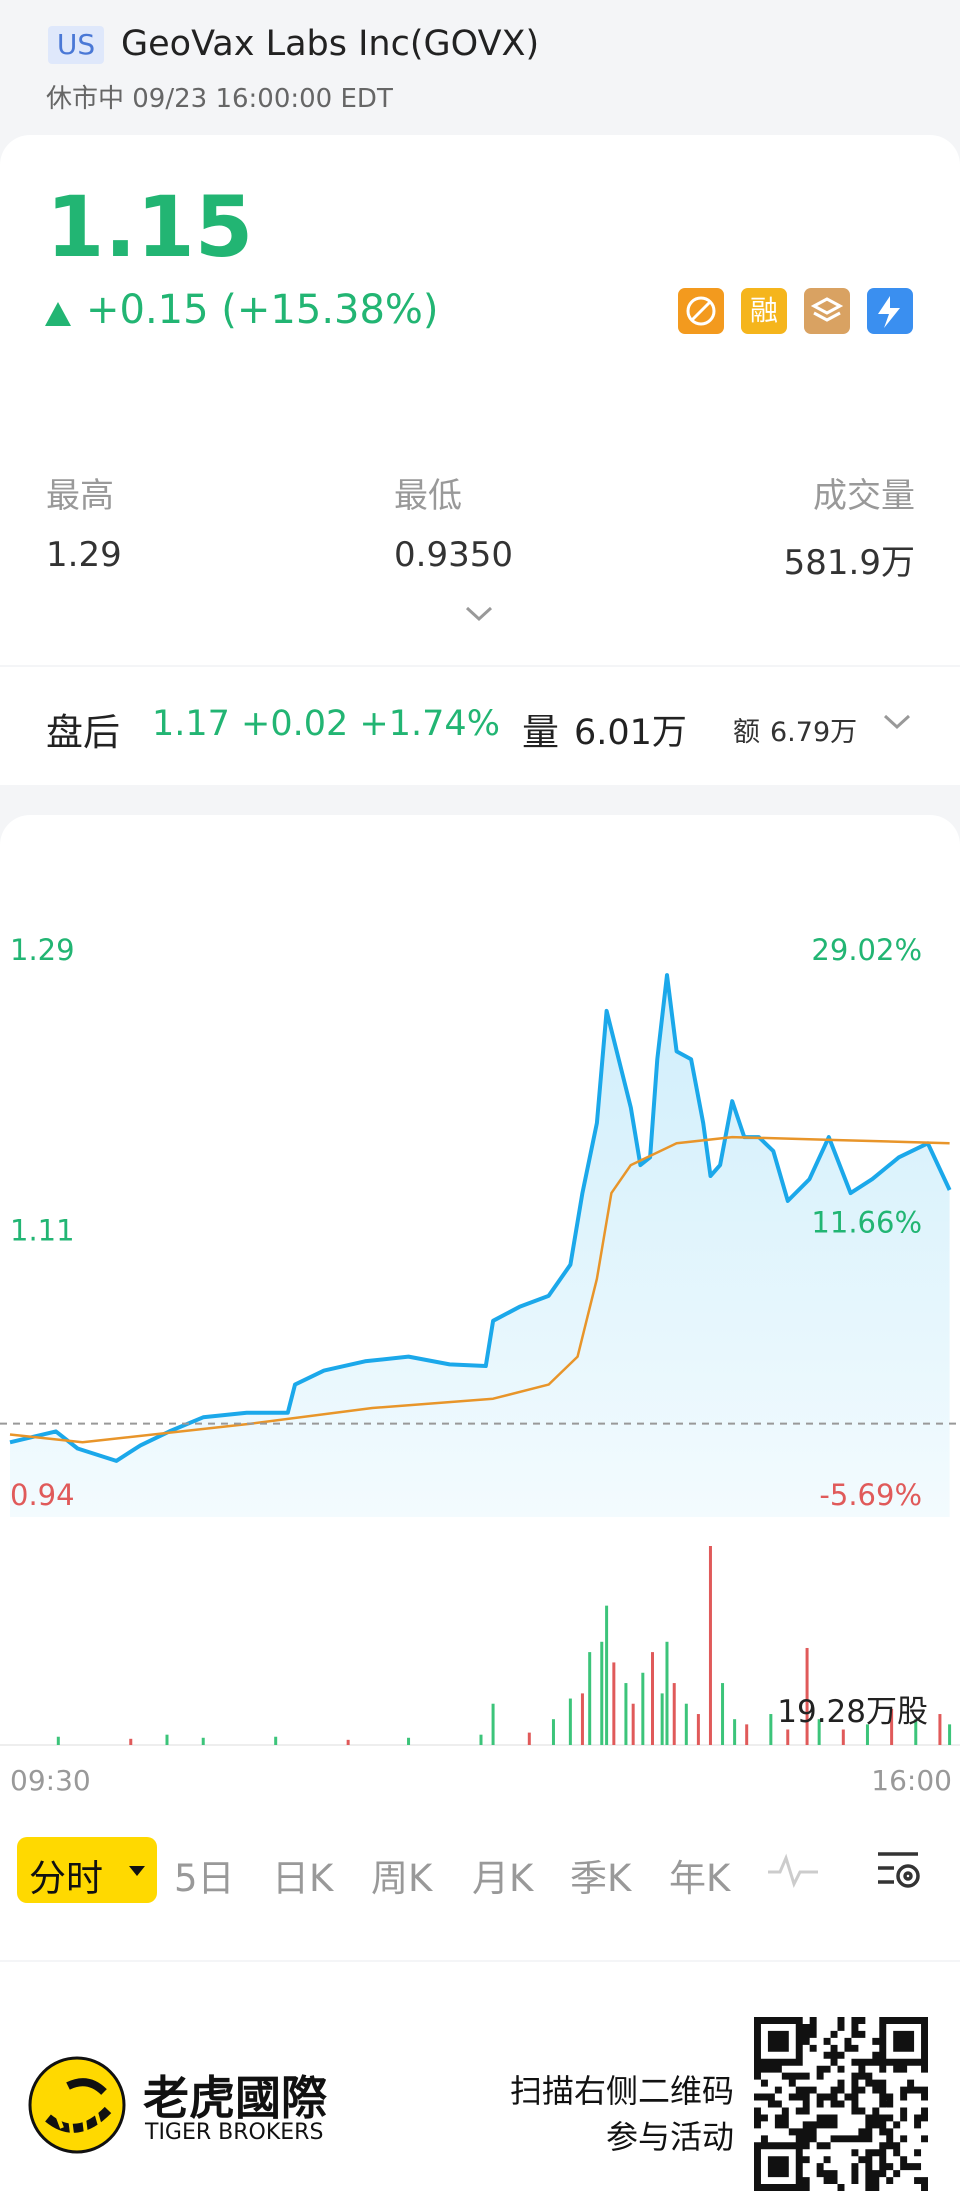  Describe the element at coordinates (42, 1495) in the screenshot. I see `y-tick-label: 0.94` at that location.